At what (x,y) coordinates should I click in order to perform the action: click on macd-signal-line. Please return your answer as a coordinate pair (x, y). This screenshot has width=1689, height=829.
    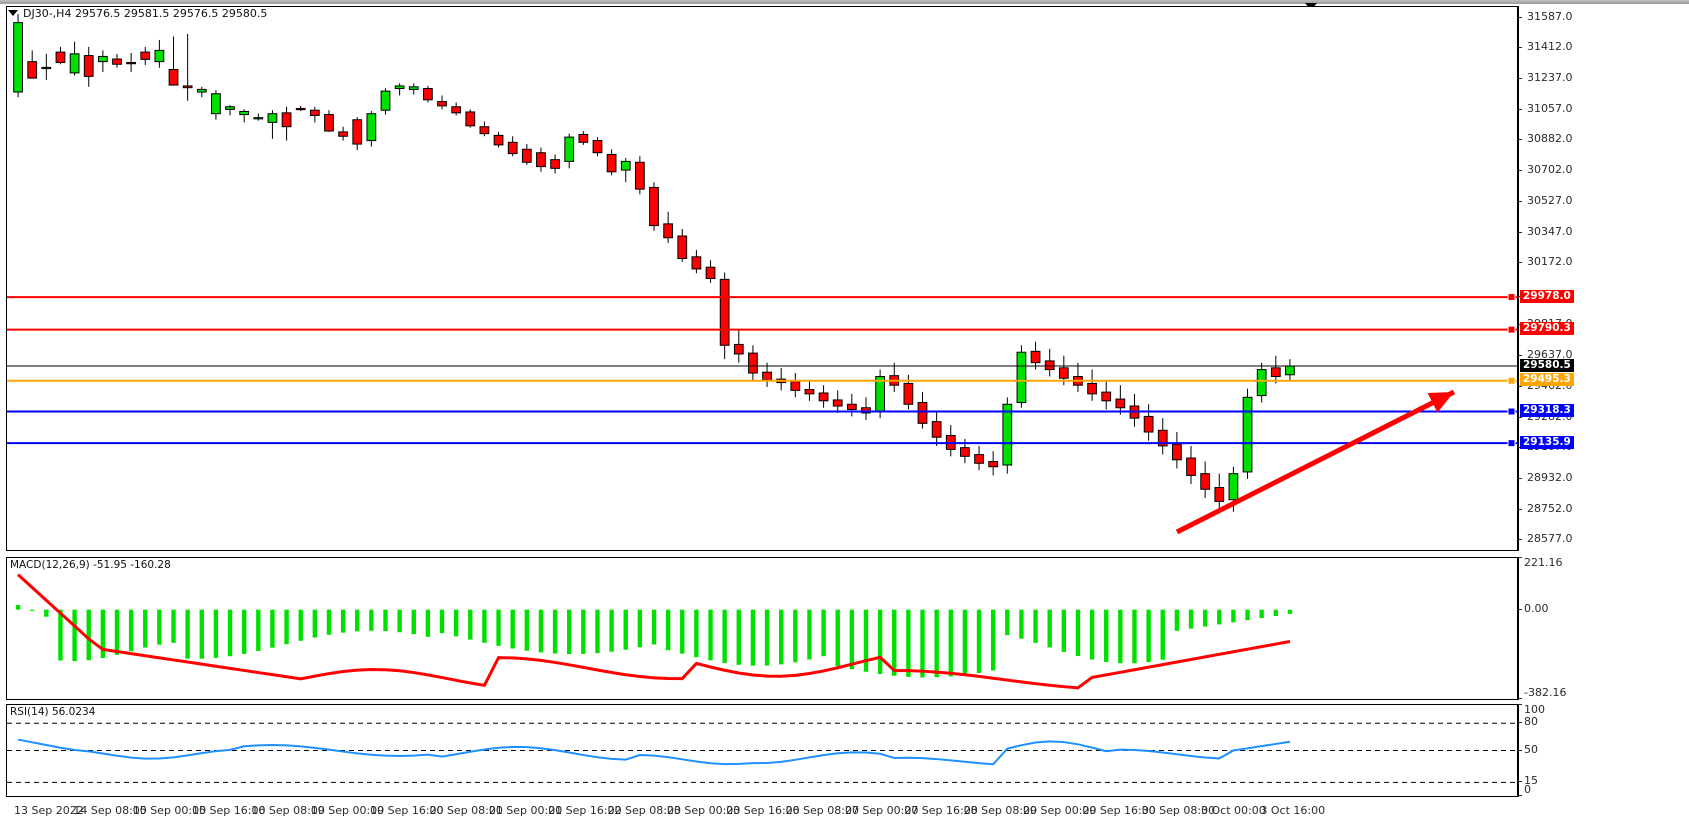
    Looking at the image, I should click on (654, 631).